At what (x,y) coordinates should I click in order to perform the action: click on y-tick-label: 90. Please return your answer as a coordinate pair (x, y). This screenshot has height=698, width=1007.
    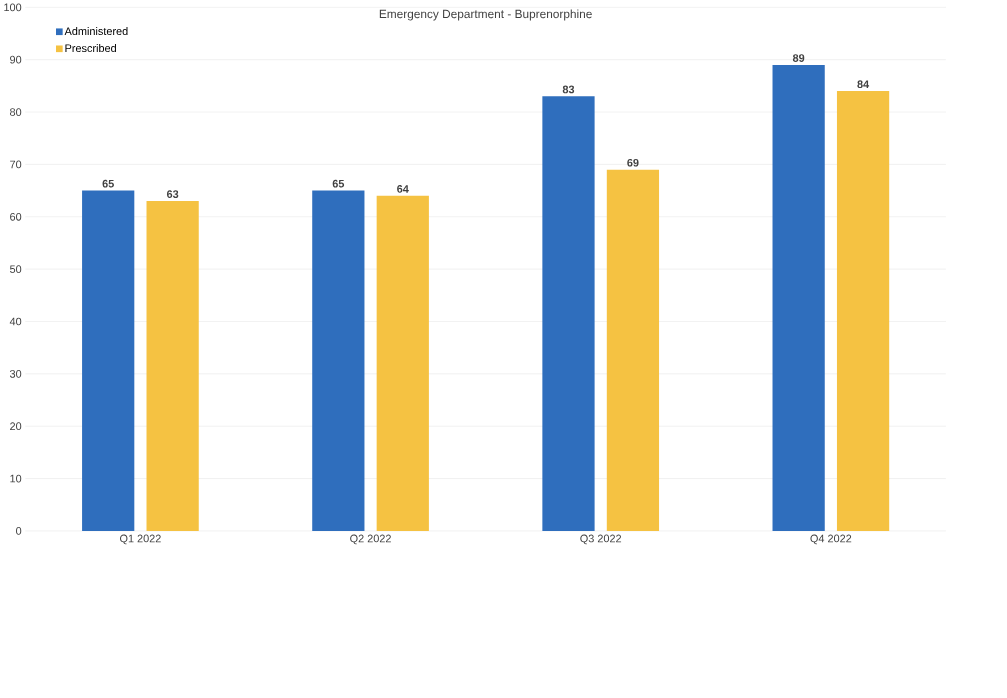
    Looking at the image, I should click on (16, 59).